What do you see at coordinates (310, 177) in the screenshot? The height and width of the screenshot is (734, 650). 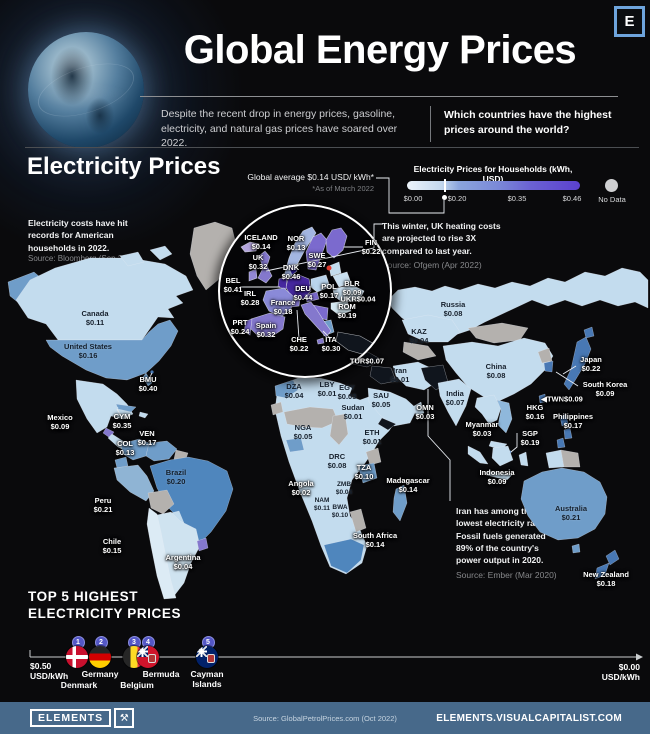 I see `global-average-label: Global average $0.14 USD/ kWh*` at bounding box center [310, 177].